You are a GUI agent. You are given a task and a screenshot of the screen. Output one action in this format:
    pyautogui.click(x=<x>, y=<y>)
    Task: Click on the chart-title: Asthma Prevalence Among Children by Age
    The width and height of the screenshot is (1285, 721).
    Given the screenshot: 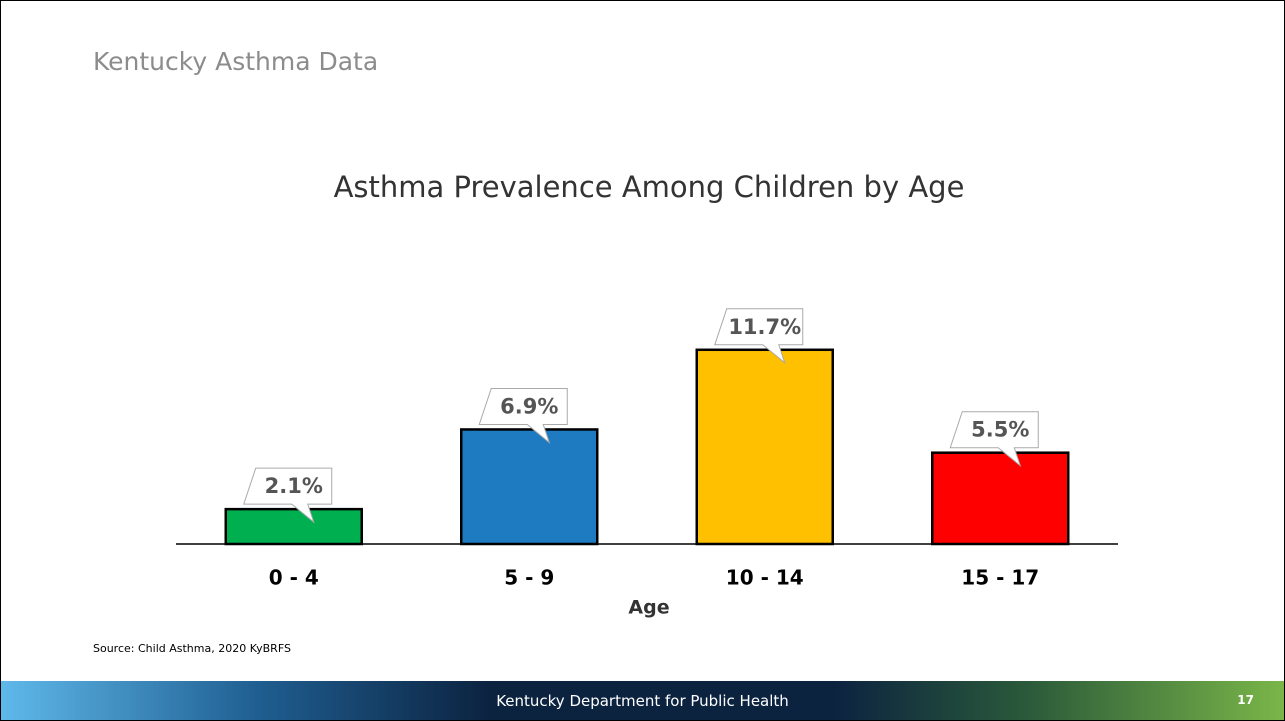 What is the action you would take?
    pyautogui.click(x=649, y=187)
    